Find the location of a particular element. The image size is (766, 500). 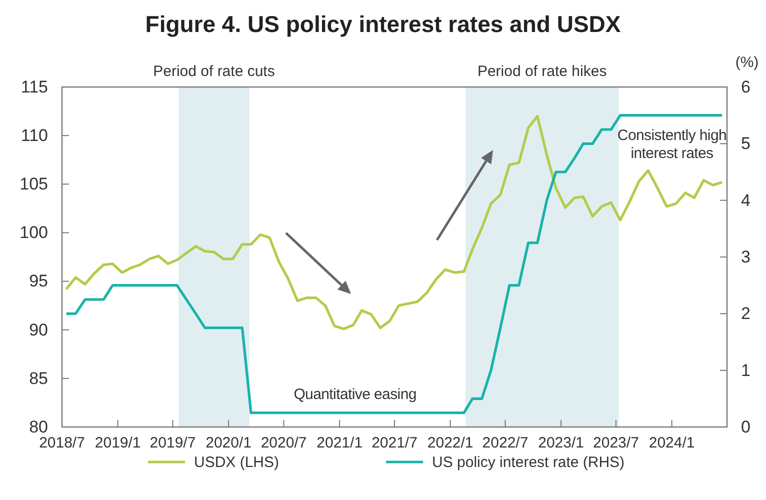

y2-tick-label: 1 is located at coordinates (745, 370).